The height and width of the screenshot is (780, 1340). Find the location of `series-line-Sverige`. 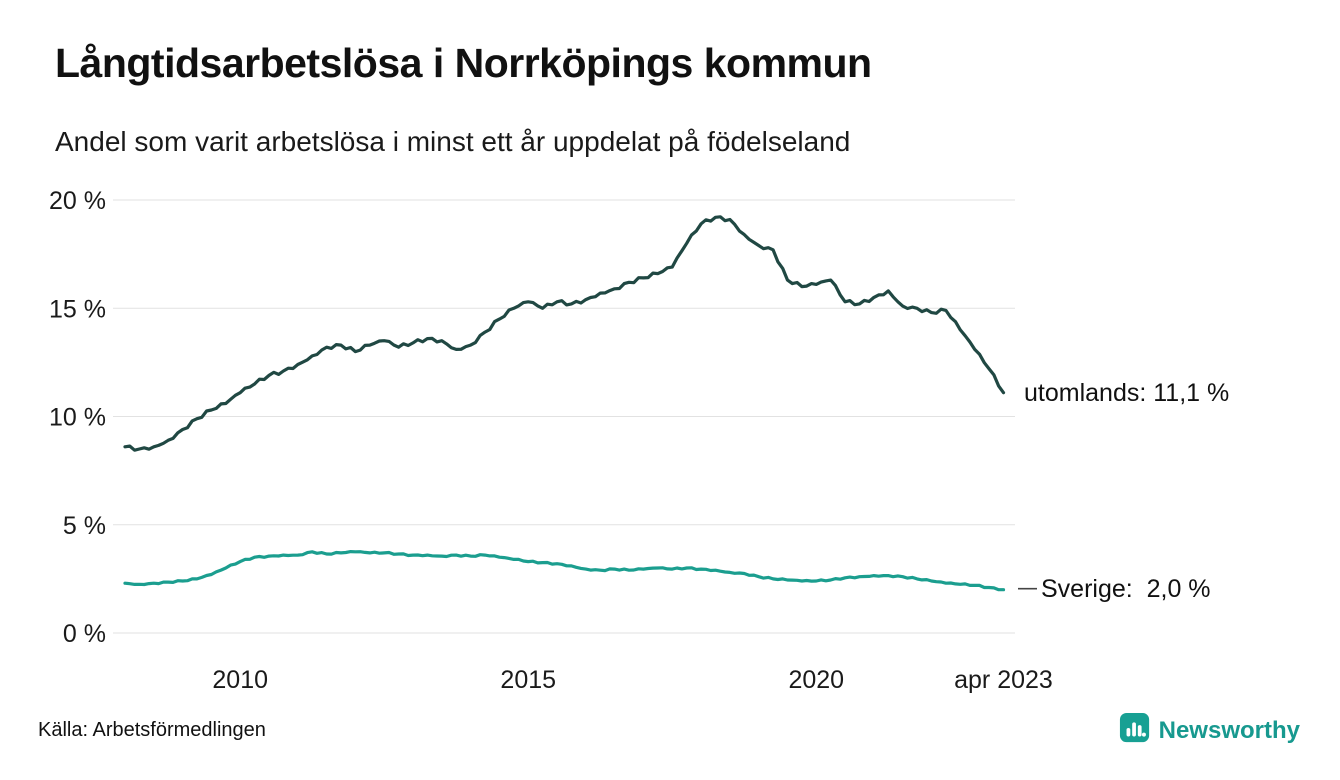

series-line-Sverige is located at coordinates (564, 571).